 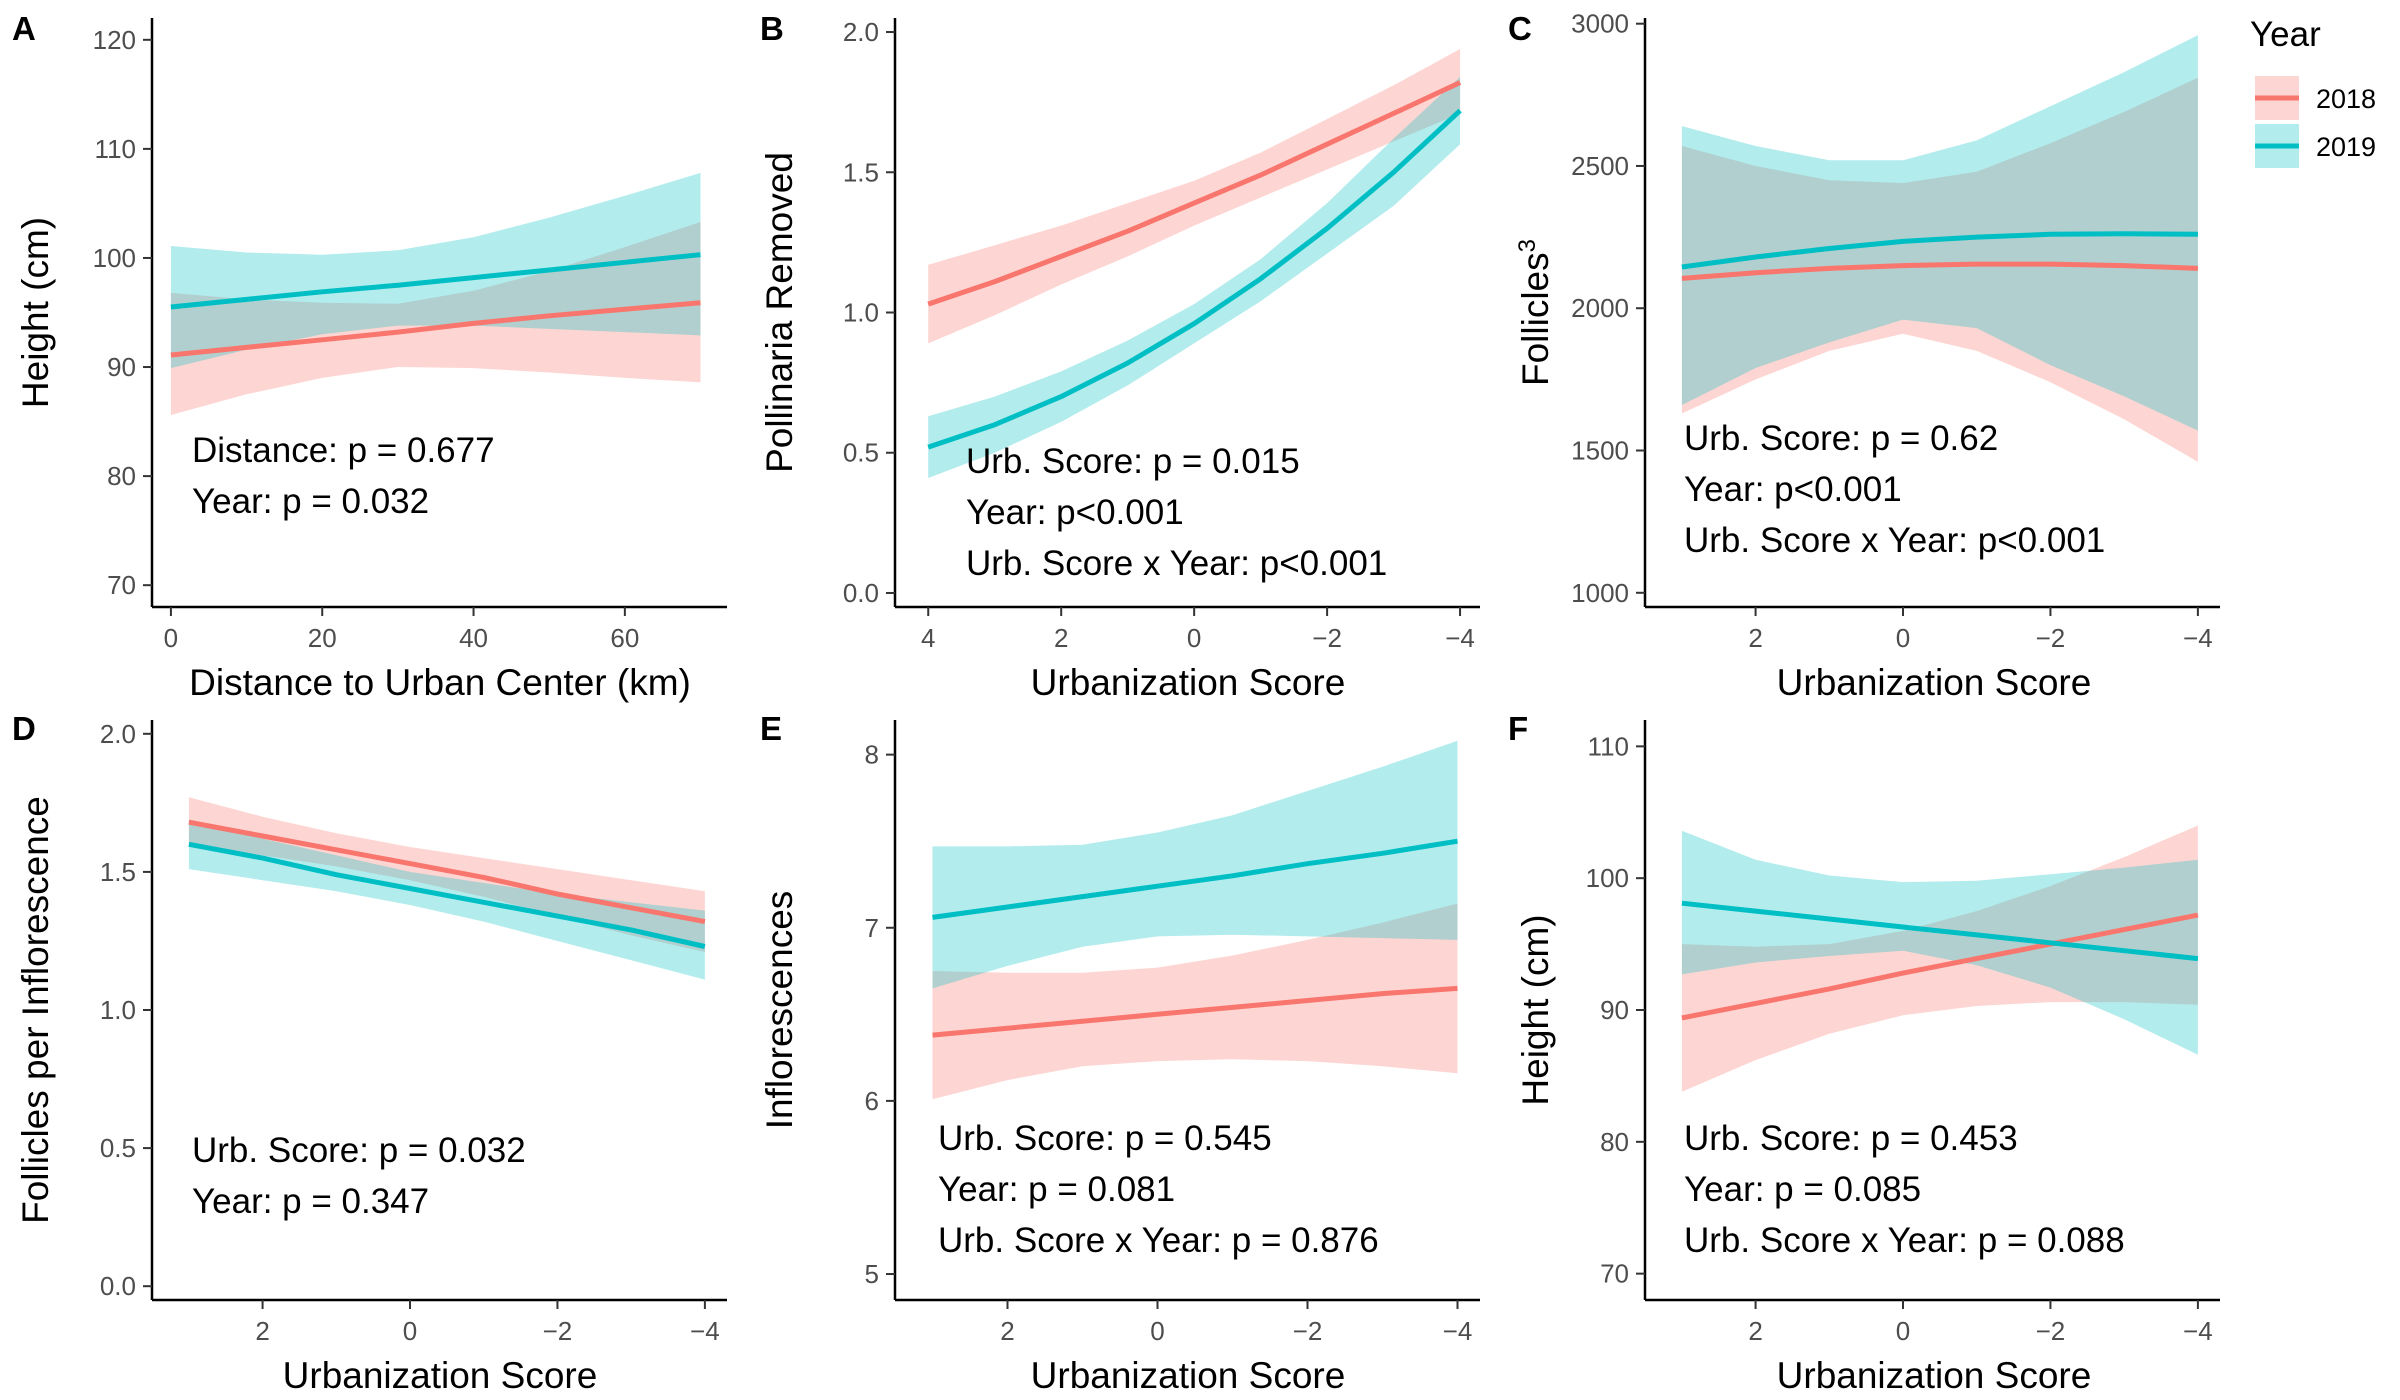 What do you see at coordinates (35, 312) in the screenshot?
I see `y-axis-title-a: Height (cm)` at bounding box center [35, 312].